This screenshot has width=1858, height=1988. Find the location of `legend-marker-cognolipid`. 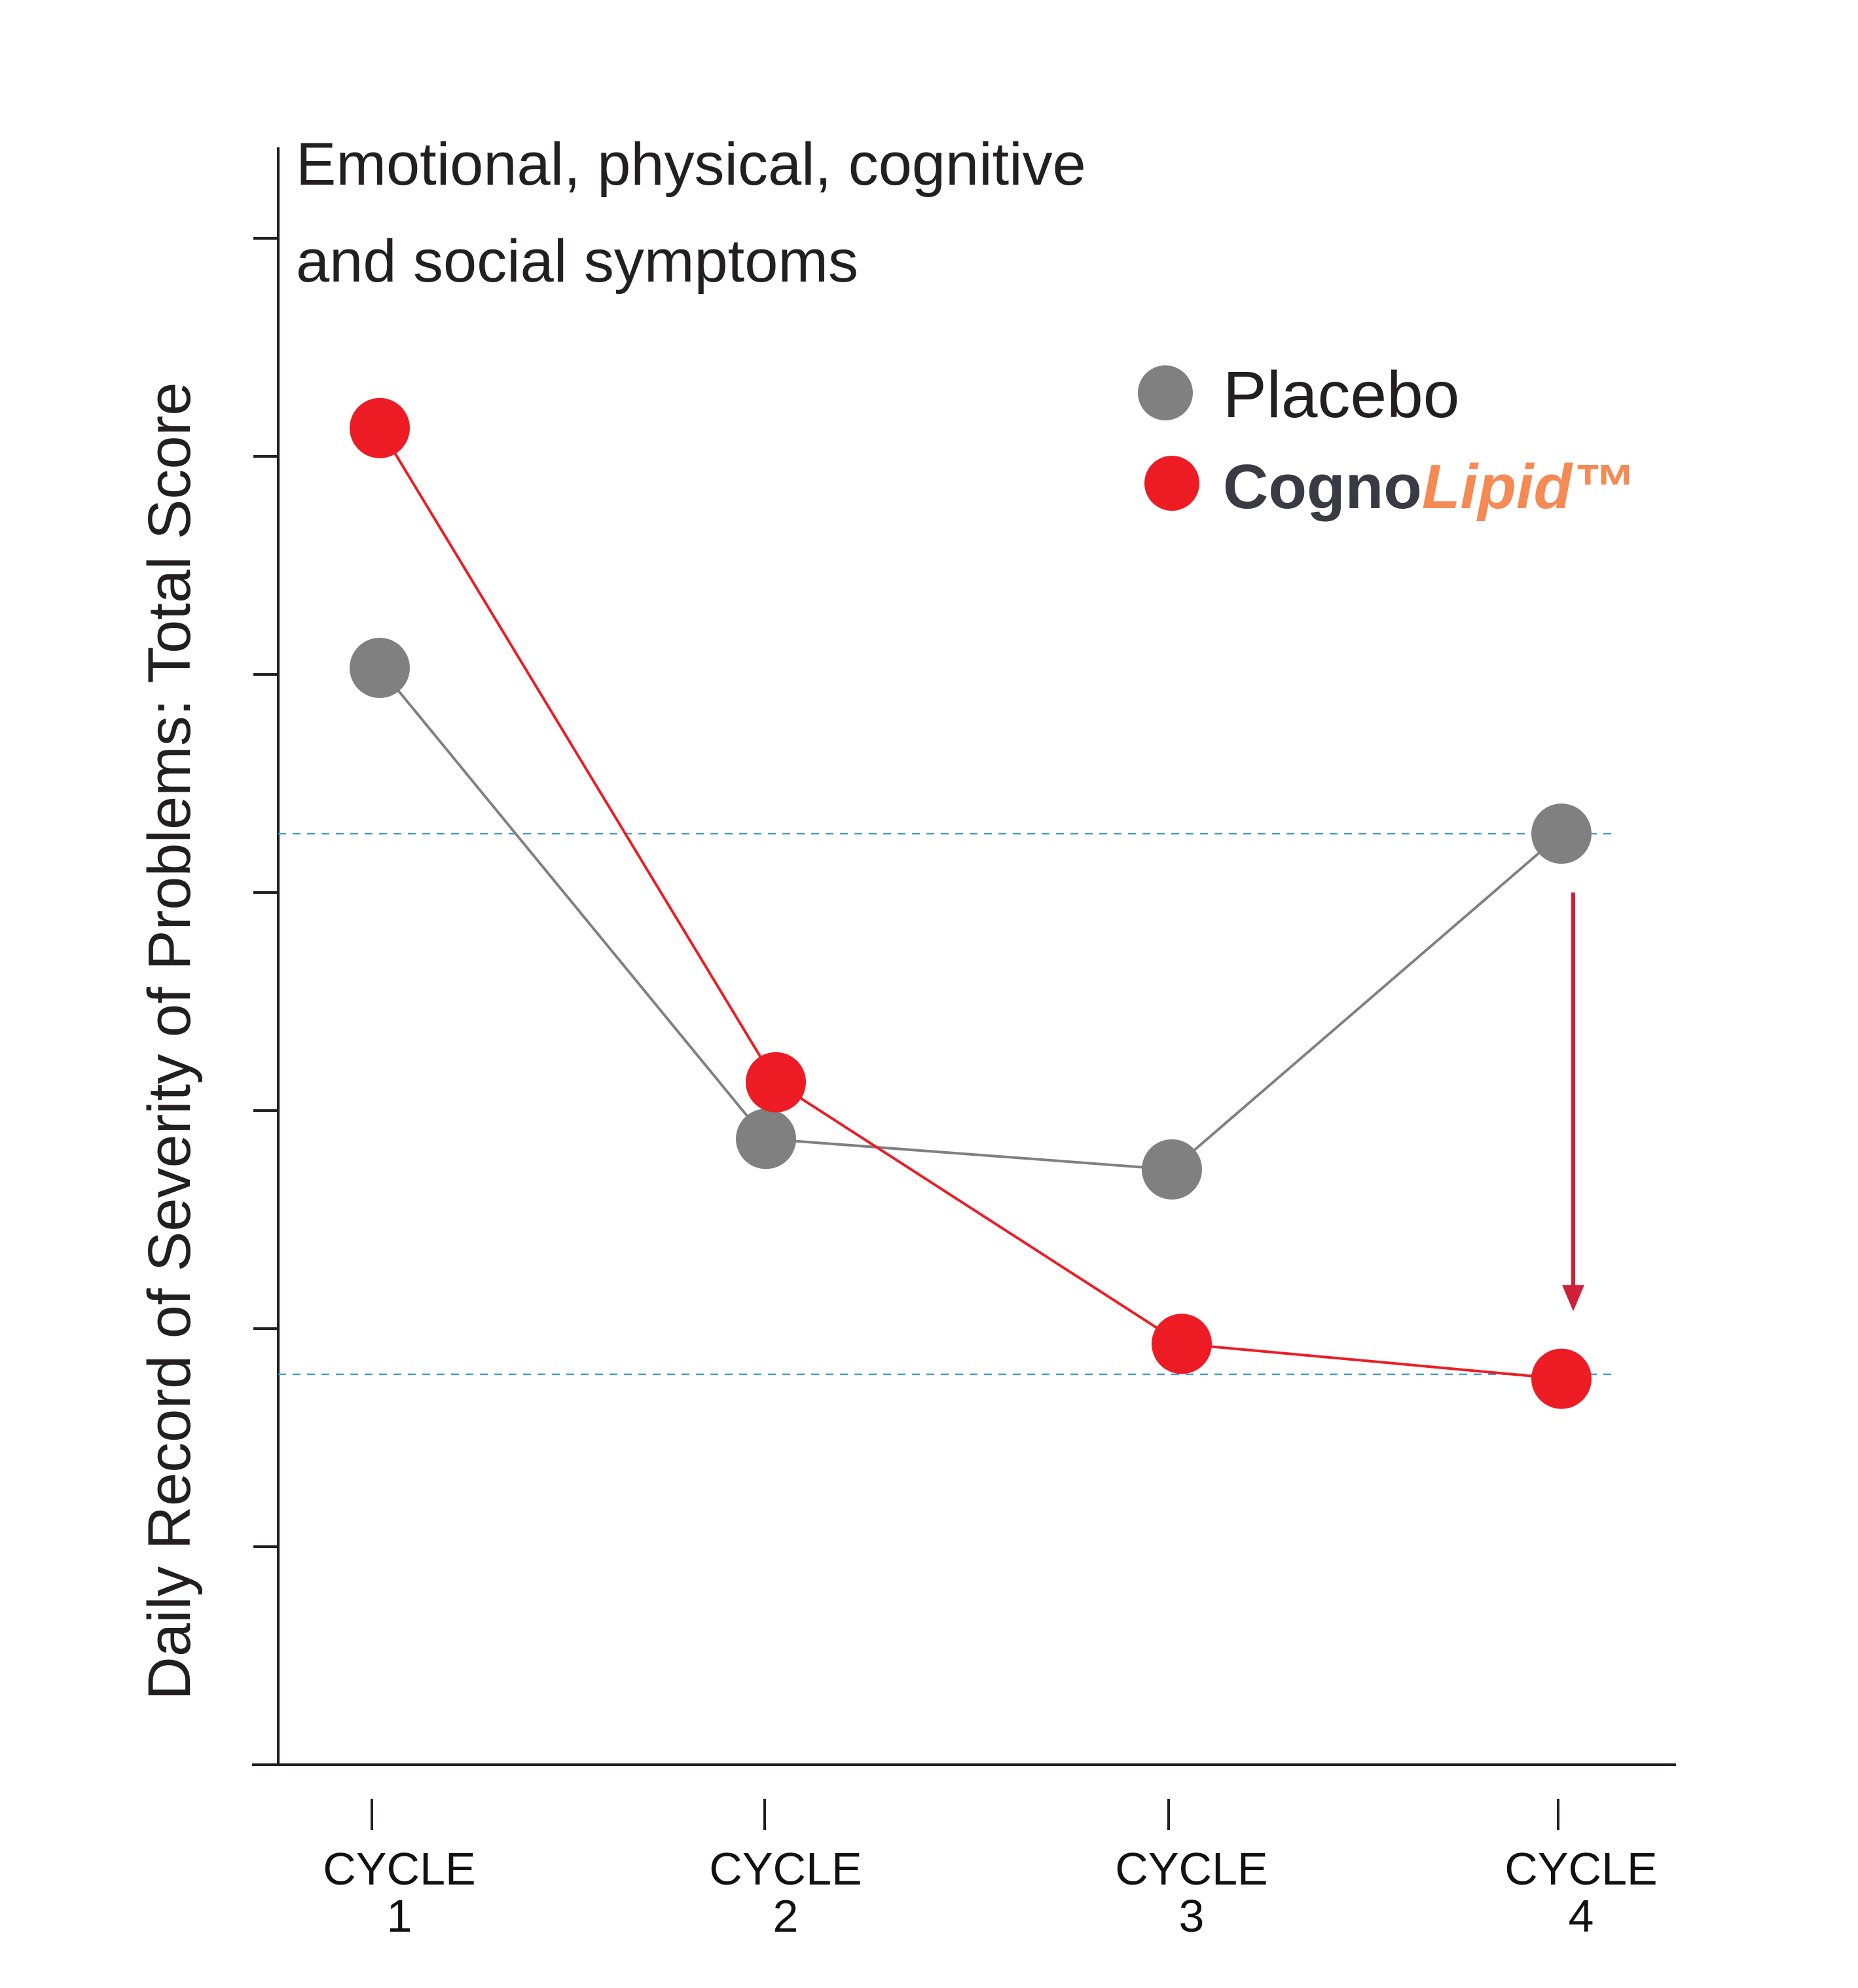

legend-marker-cognolipid is located at coordinates (1171, 483).